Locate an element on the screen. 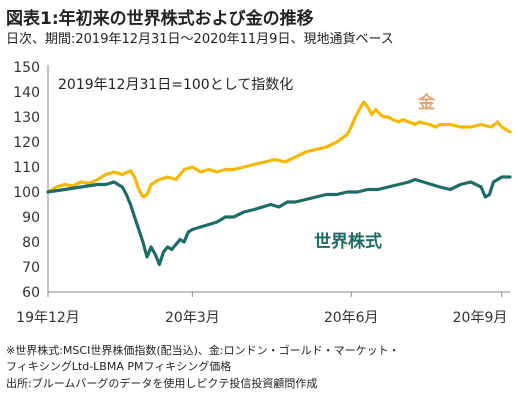  y-tick-label: 60 is located at coordinates (31, 293).